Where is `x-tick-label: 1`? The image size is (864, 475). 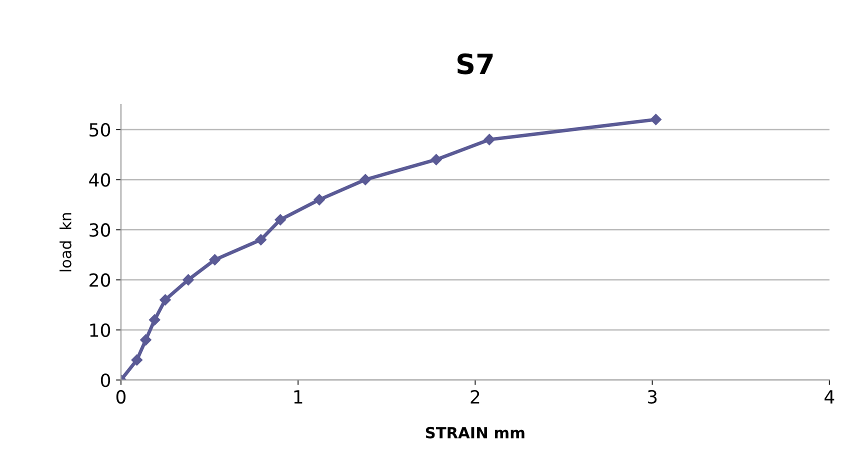 x-tick-label: 1 is located at coordinates (298, 397).